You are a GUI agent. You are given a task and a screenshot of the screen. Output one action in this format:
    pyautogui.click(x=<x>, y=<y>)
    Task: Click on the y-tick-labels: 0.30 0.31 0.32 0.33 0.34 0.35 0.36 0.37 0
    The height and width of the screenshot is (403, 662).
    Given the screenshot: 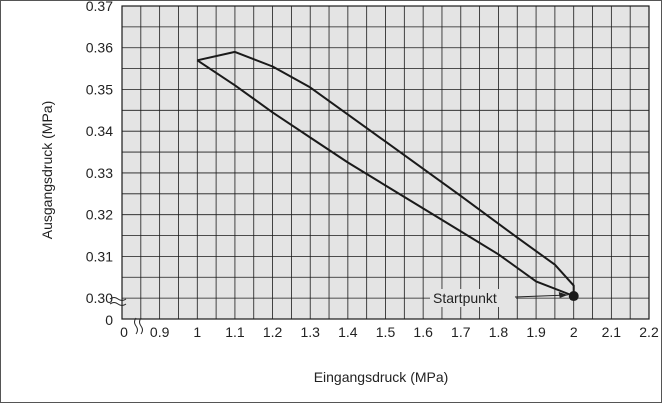 What is the action you would take?
    pyautogui.click(x=99, y=164)
    